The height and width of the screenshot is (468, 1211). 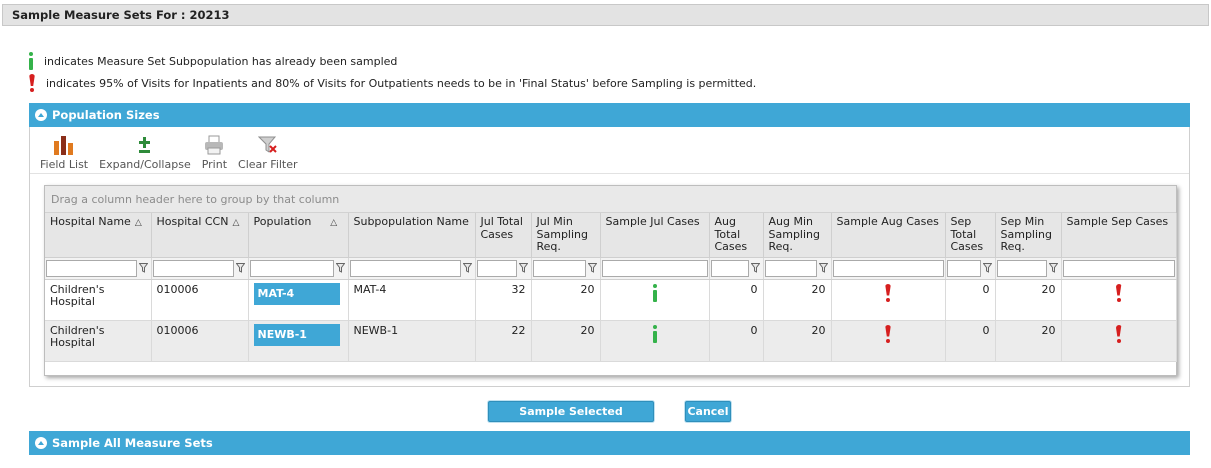 I want to click on filter-input-sample-aug-cases, so click(x=888, y=268).